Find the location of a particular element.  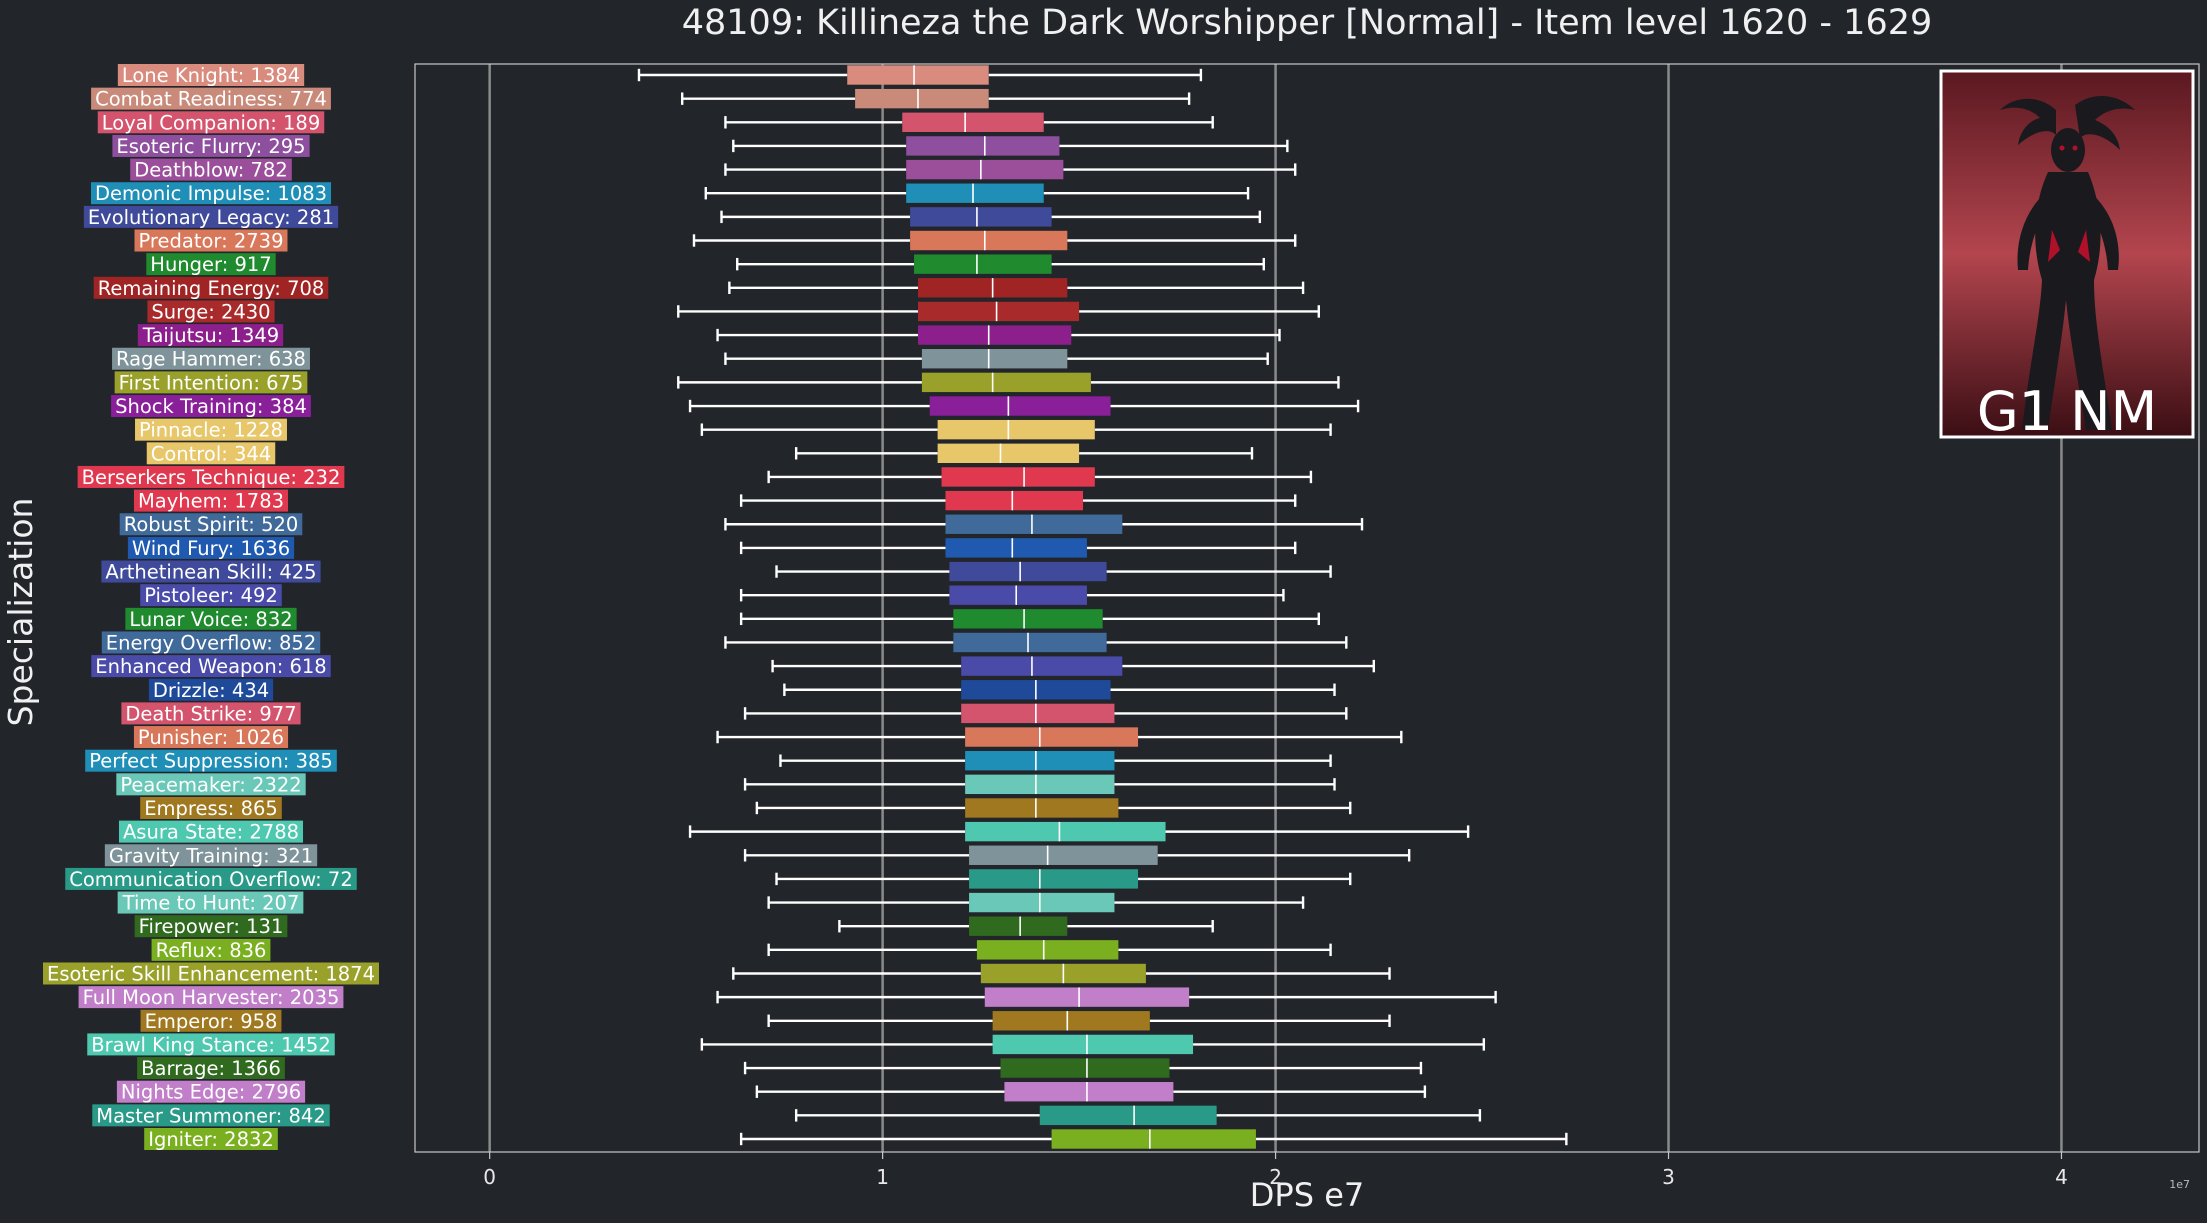

category-label: Pinnacle: 1228 is located at coordinates (211, 430).